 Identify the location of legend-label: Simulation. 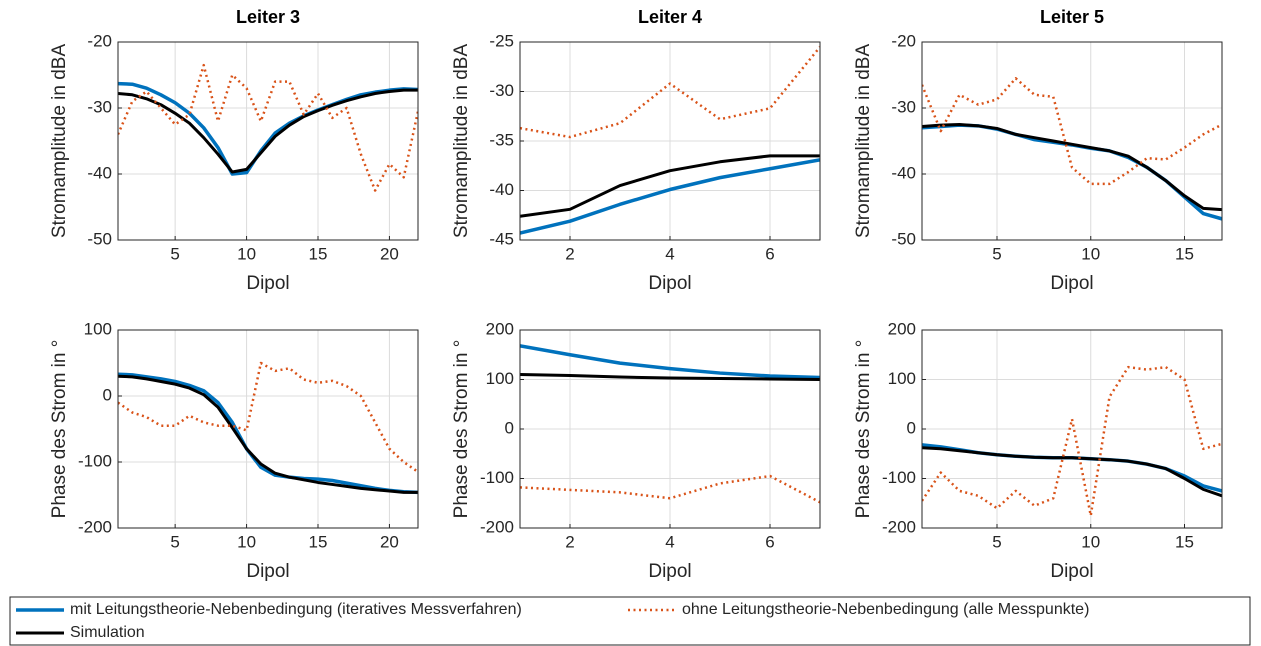
(107, 632).